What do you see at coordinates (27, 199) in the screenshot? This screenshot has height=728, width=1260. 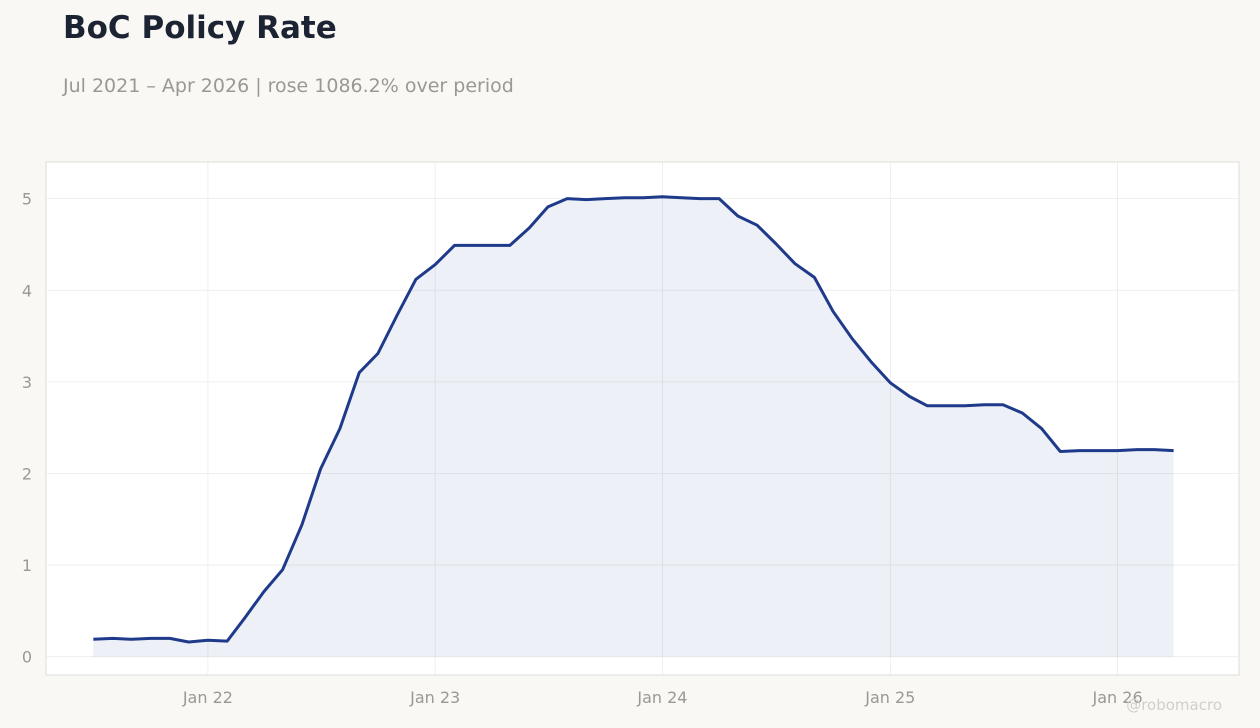 I see `y-tick-label: 5` at bounding box center [27, 199].